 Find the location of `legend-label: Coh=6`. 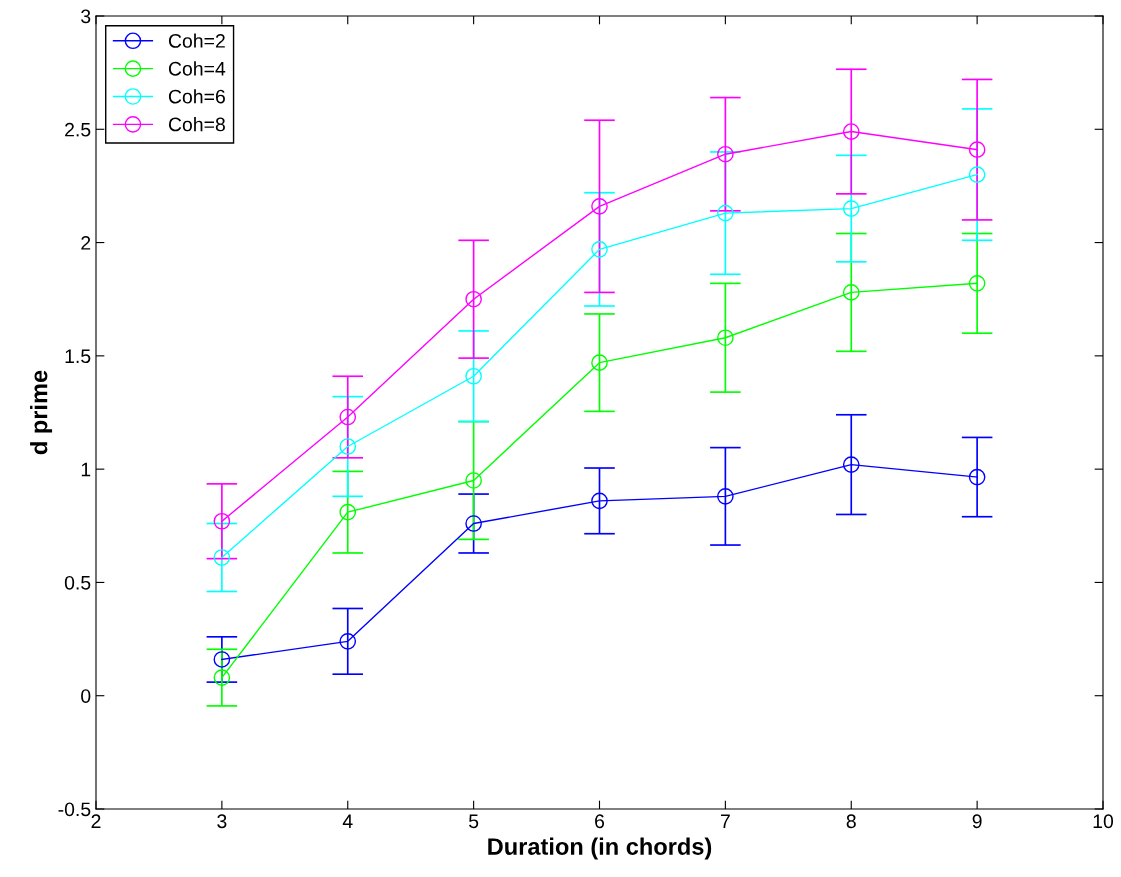

legend-label: Coh=6 is located at coordinates (196, 96).